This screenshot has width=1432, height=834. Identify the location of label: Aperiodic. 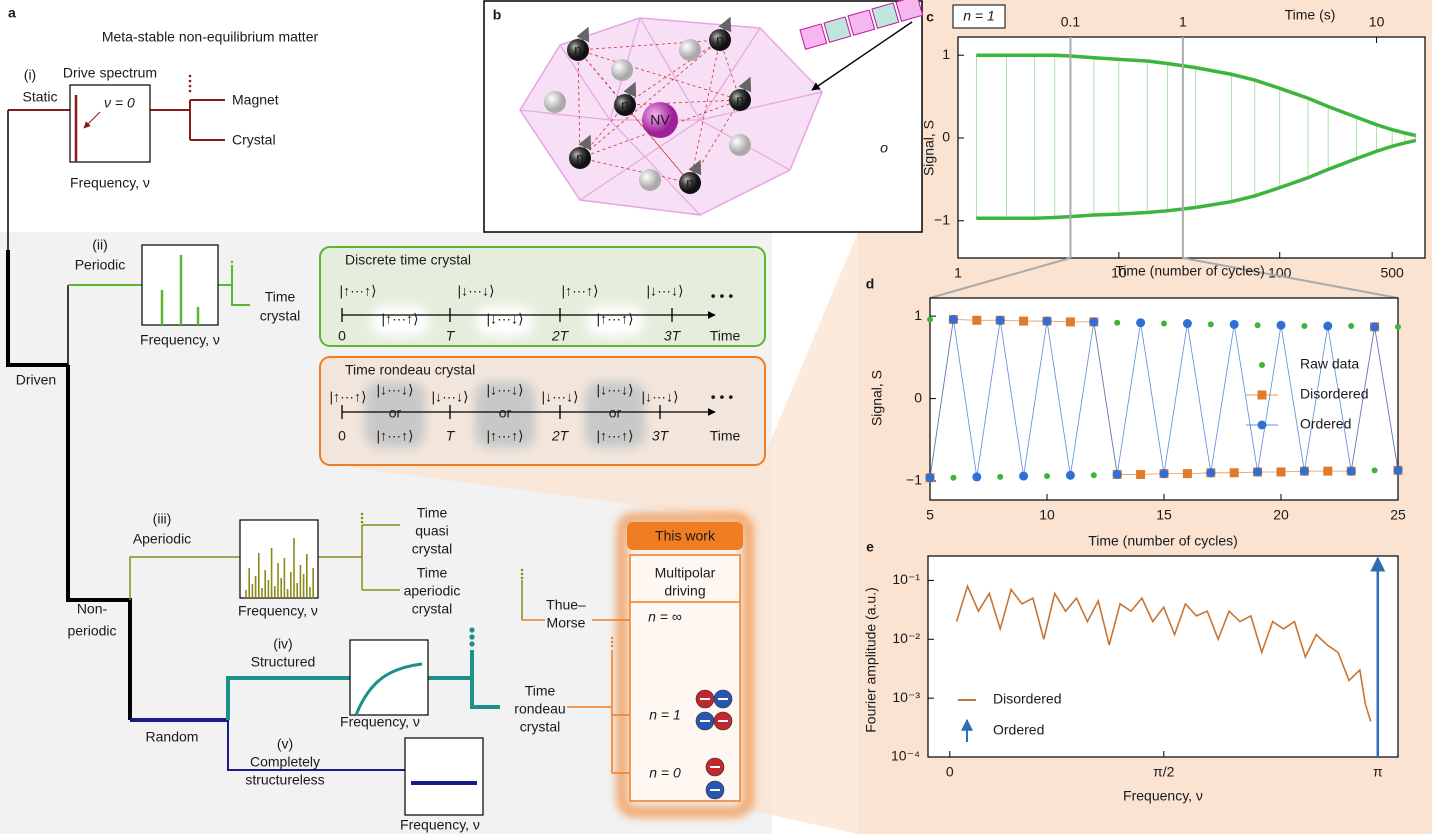
(162, 539).